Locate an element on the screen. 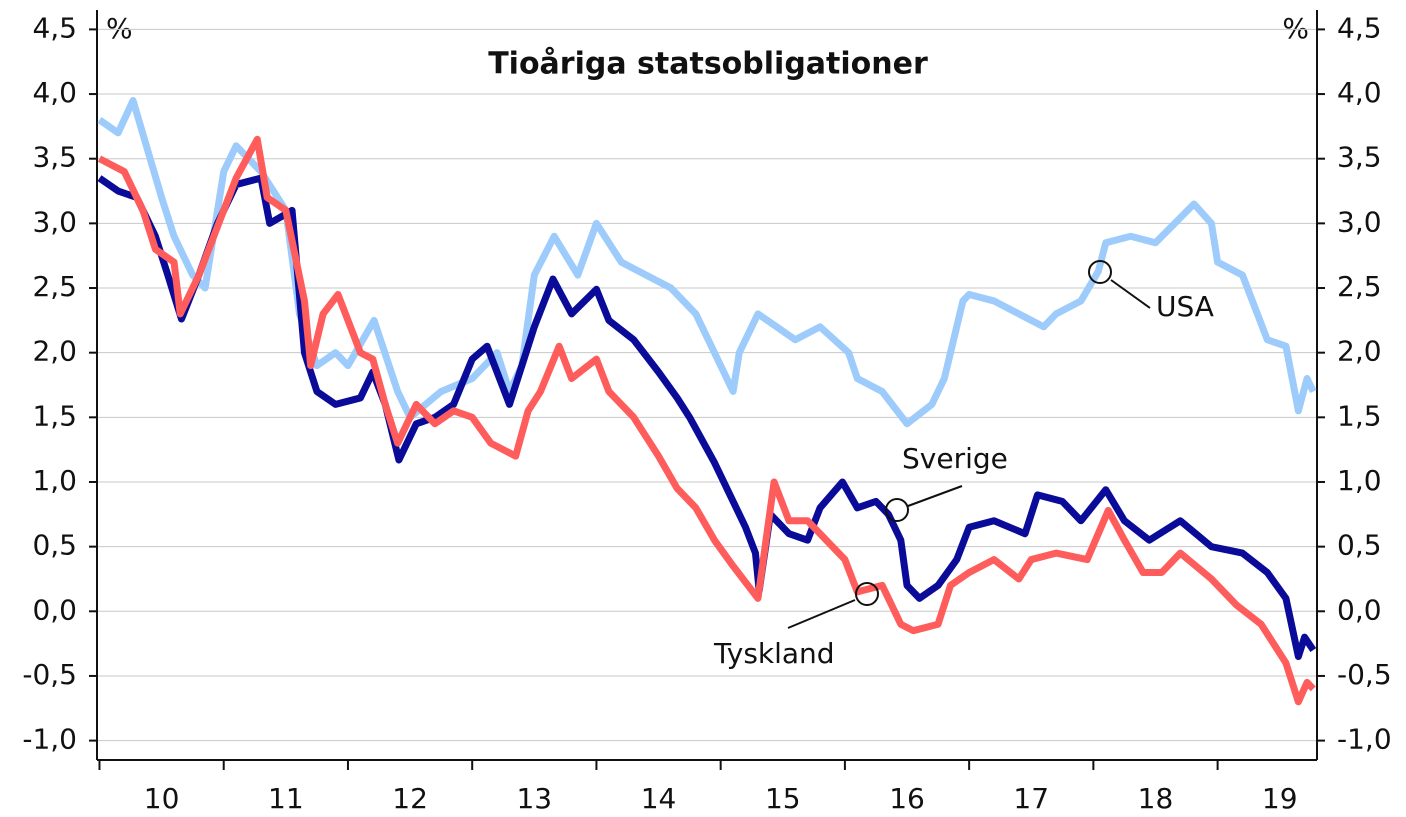 The image size is (1406, 817). x-tick-label: 17 is located at coordinates (1031, 798).